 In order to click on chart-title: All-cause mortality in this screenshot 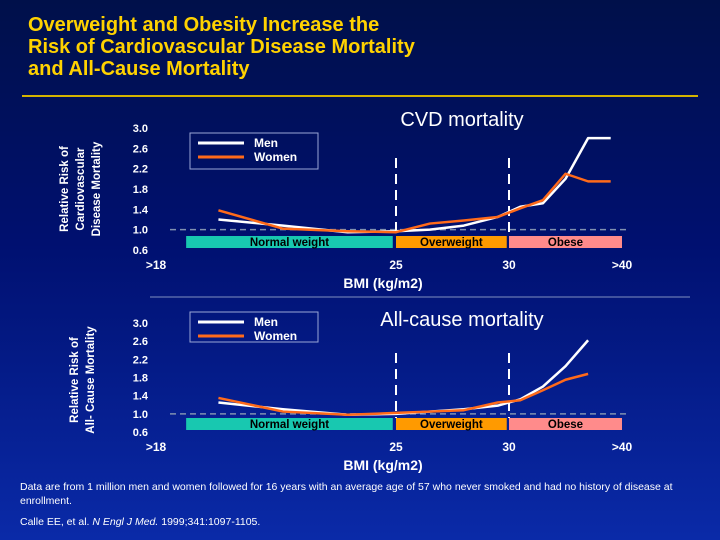, I will do `click(461, 320)`.